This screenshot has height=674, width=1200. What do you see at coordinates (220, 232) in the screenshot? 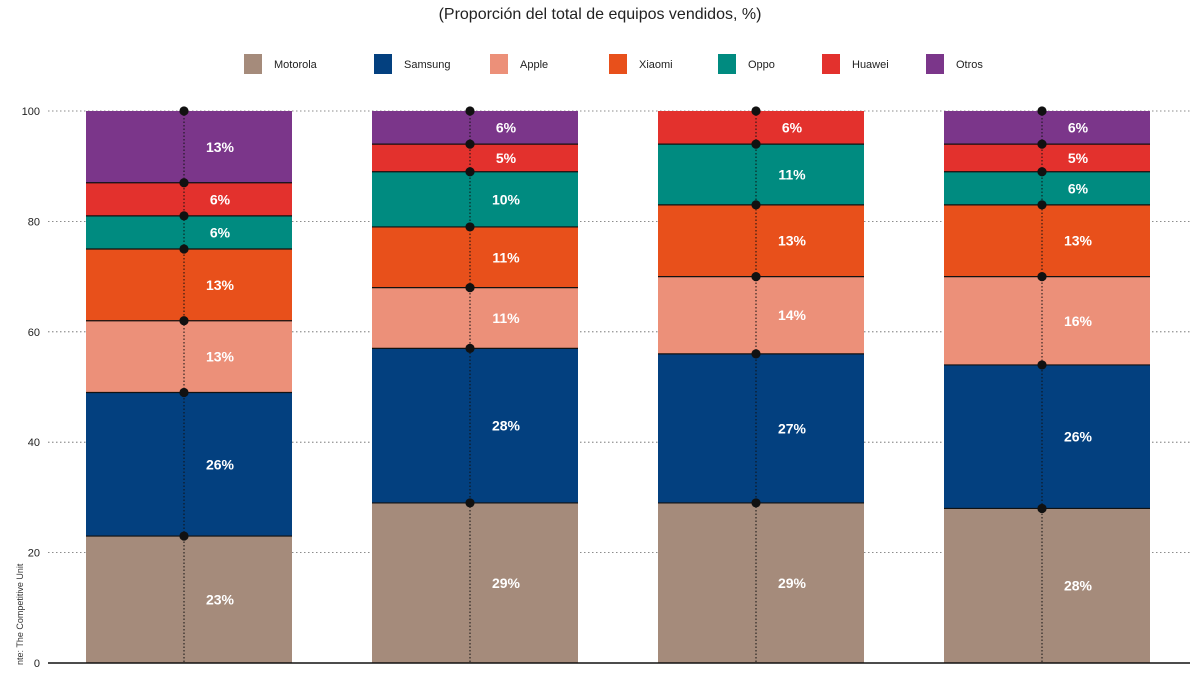
I see `data-label-oppo-1: 6%` at bounding box center [220, 232].